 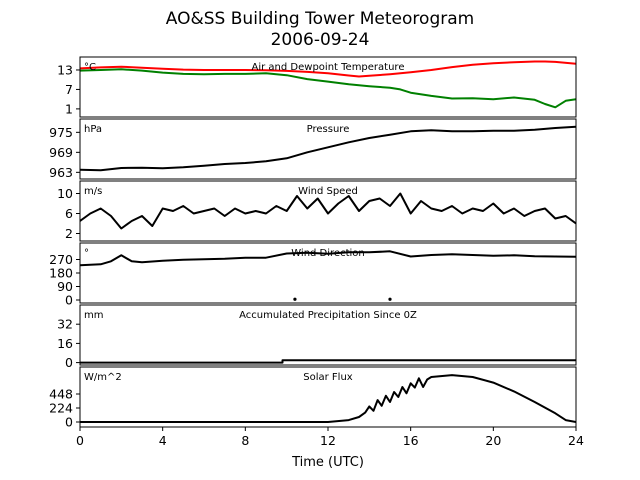 What do you see at coordinates (65, 69) in the screenshot?
I see `panel-0-ytick-label-2: 13` at bounding box center [65, 69].